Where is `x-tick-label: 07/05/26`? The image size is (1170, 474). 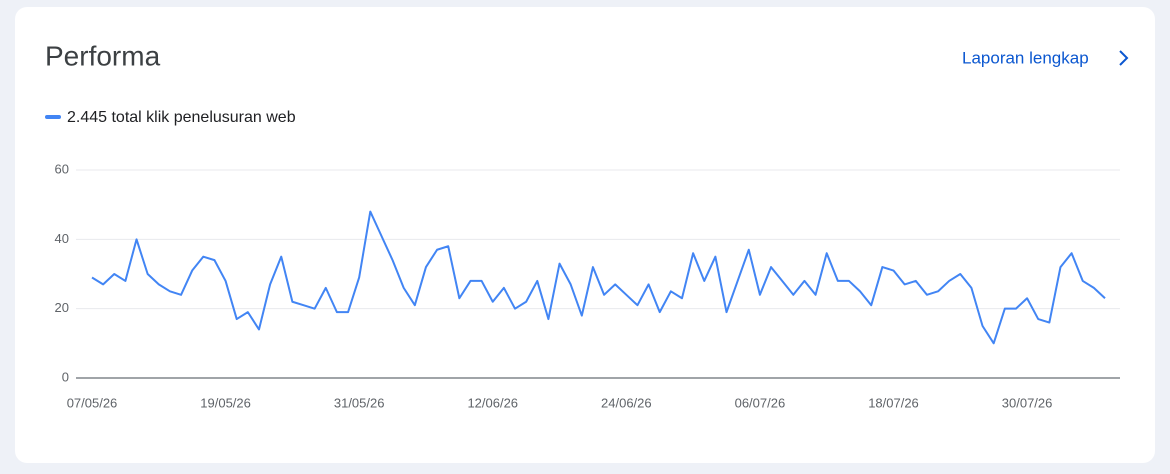
x-tick-label: 07/05/26 is located at coordinates (92, 402).